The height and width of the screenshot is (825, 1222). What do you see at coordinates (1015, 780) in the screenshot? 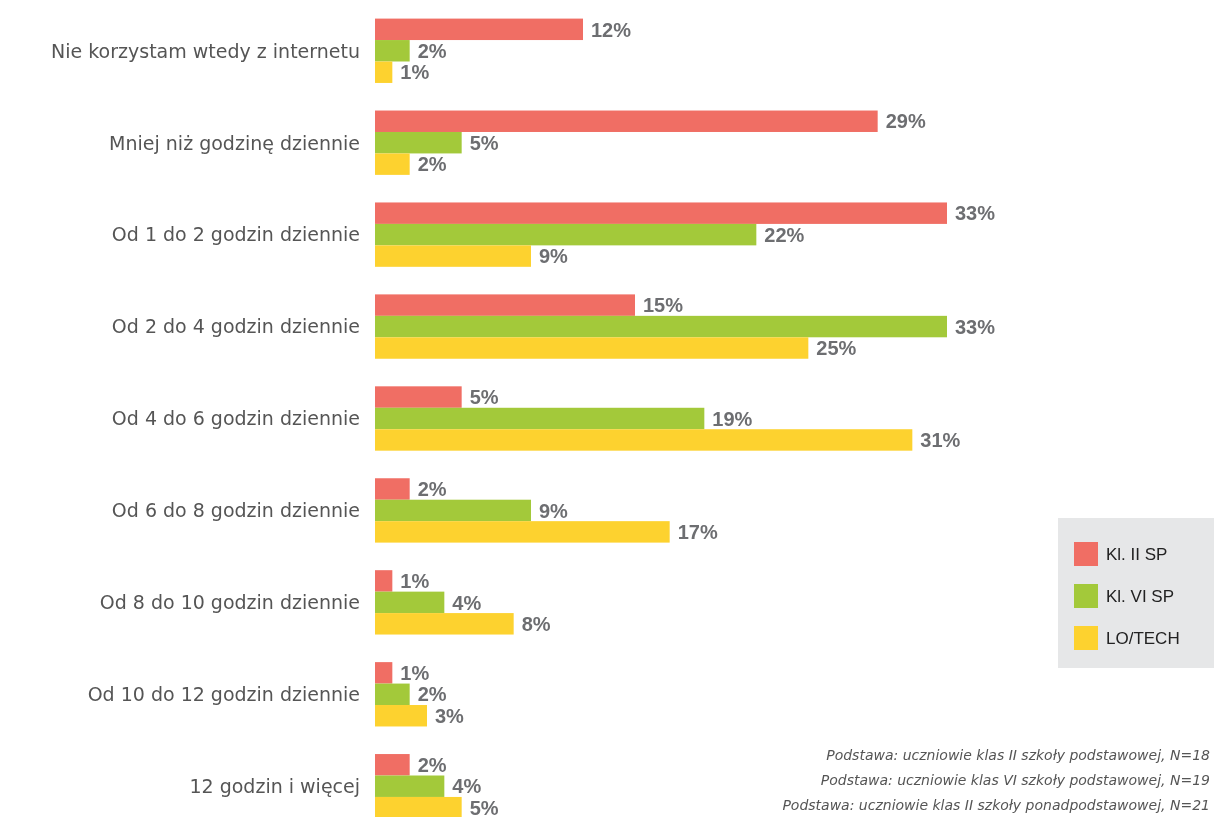
I see `annotation: Podstawa: uczniowie klas VI szkoły podstawowej, N=19` at bounding box center [1015, 780].